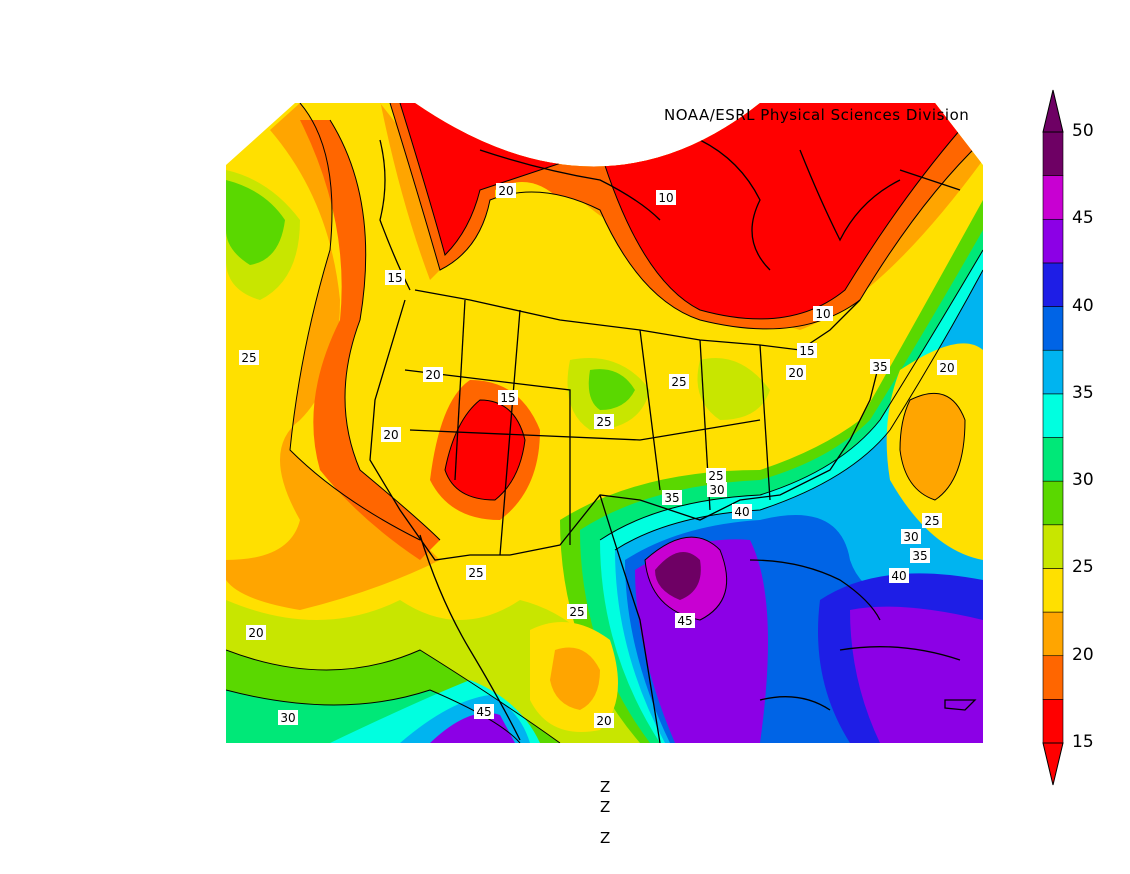  I want to click on colorbar-tick-label: 30, so click(1083, 480).